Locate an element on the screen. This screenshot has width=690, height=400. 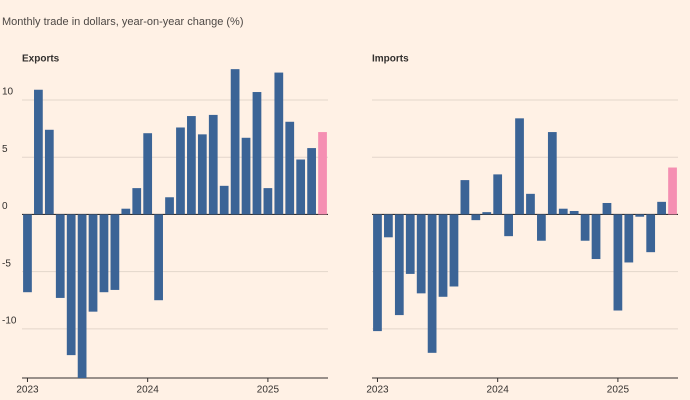
y-tick-label: 0 is located at coordinates (5, 206).